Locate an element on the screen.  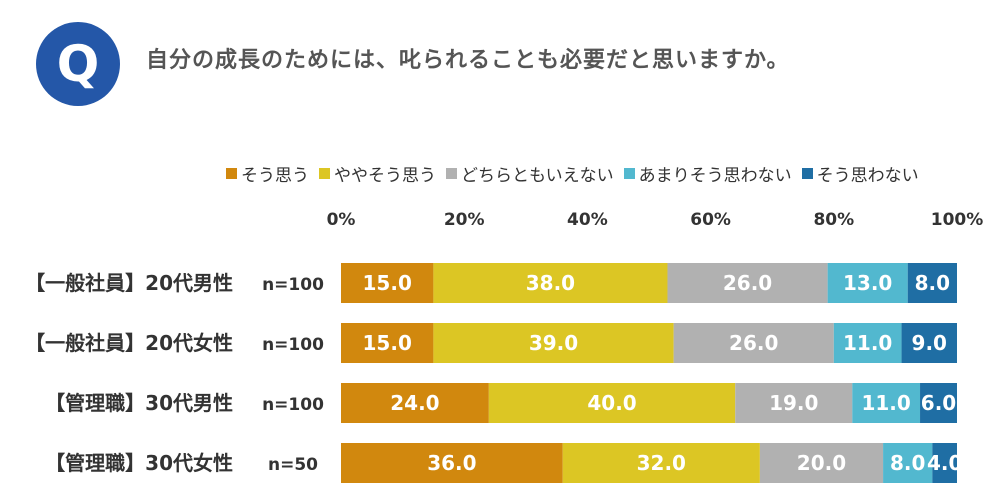
legend-item: そう思う is located at coordinates (267, 173).